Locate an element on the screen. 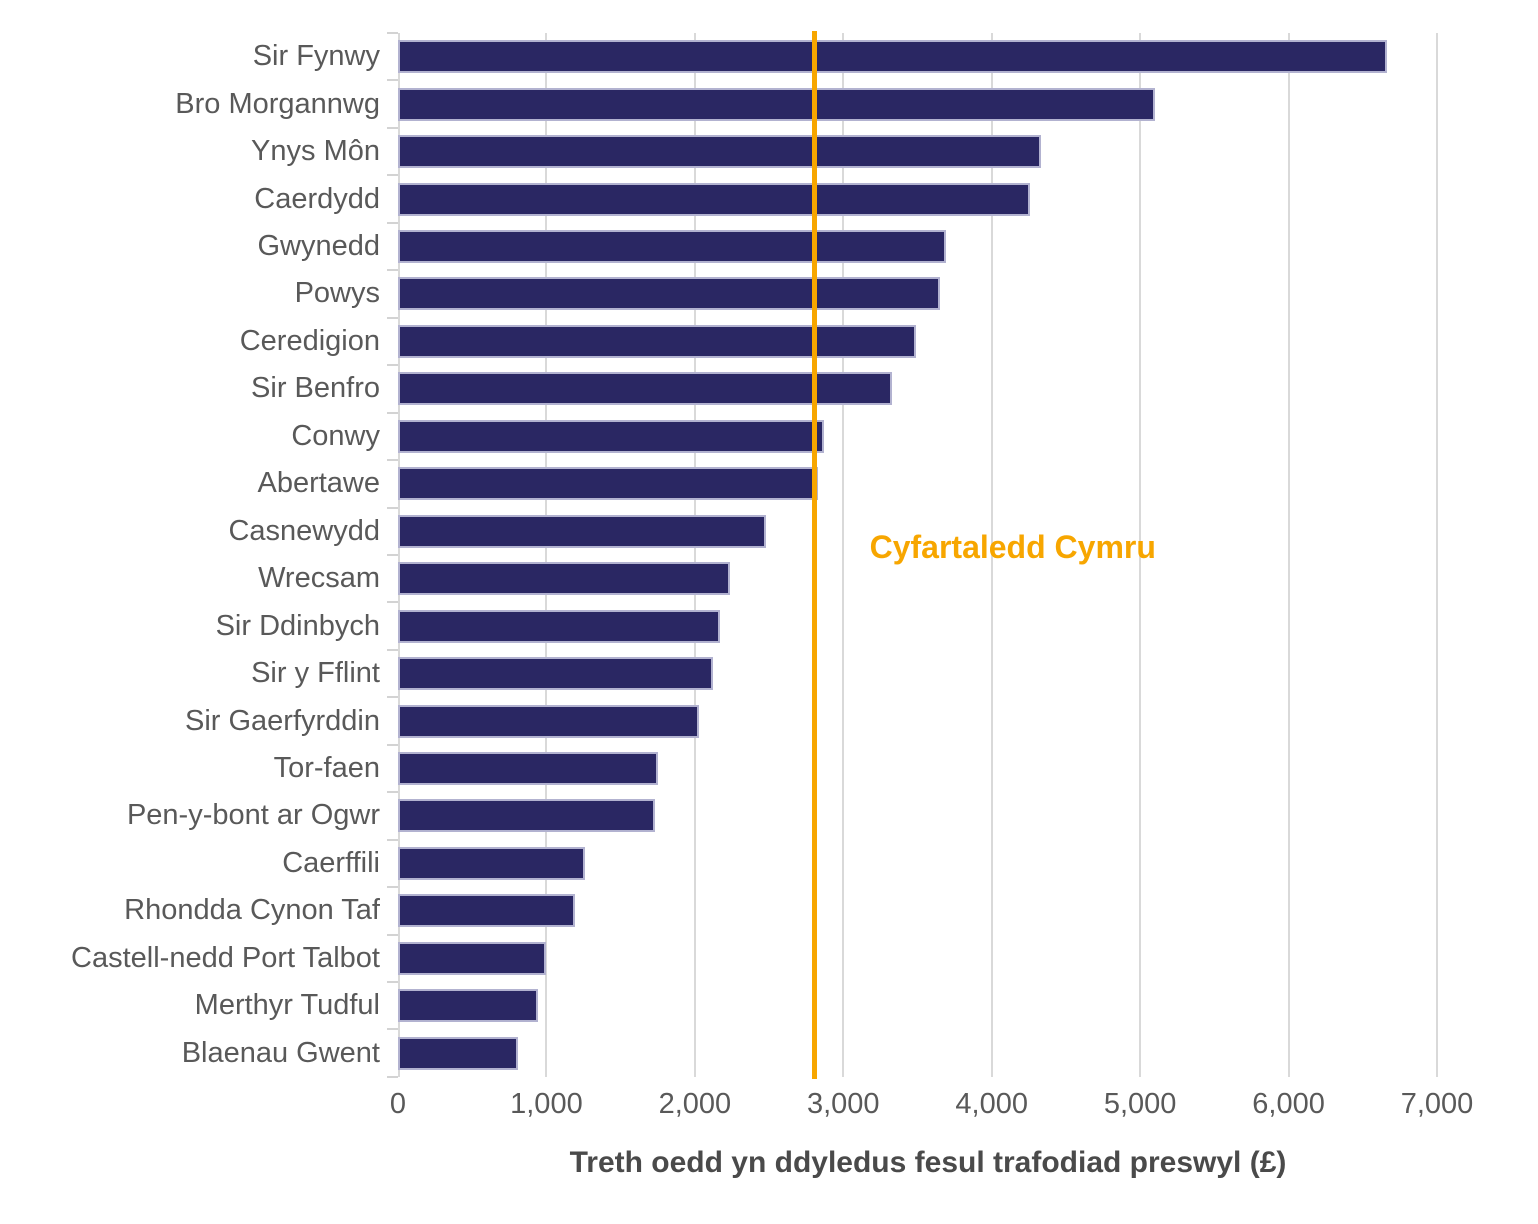  y-axis-label: Pen-y-bont ar Ogwr is located at coordinates (253, 815).